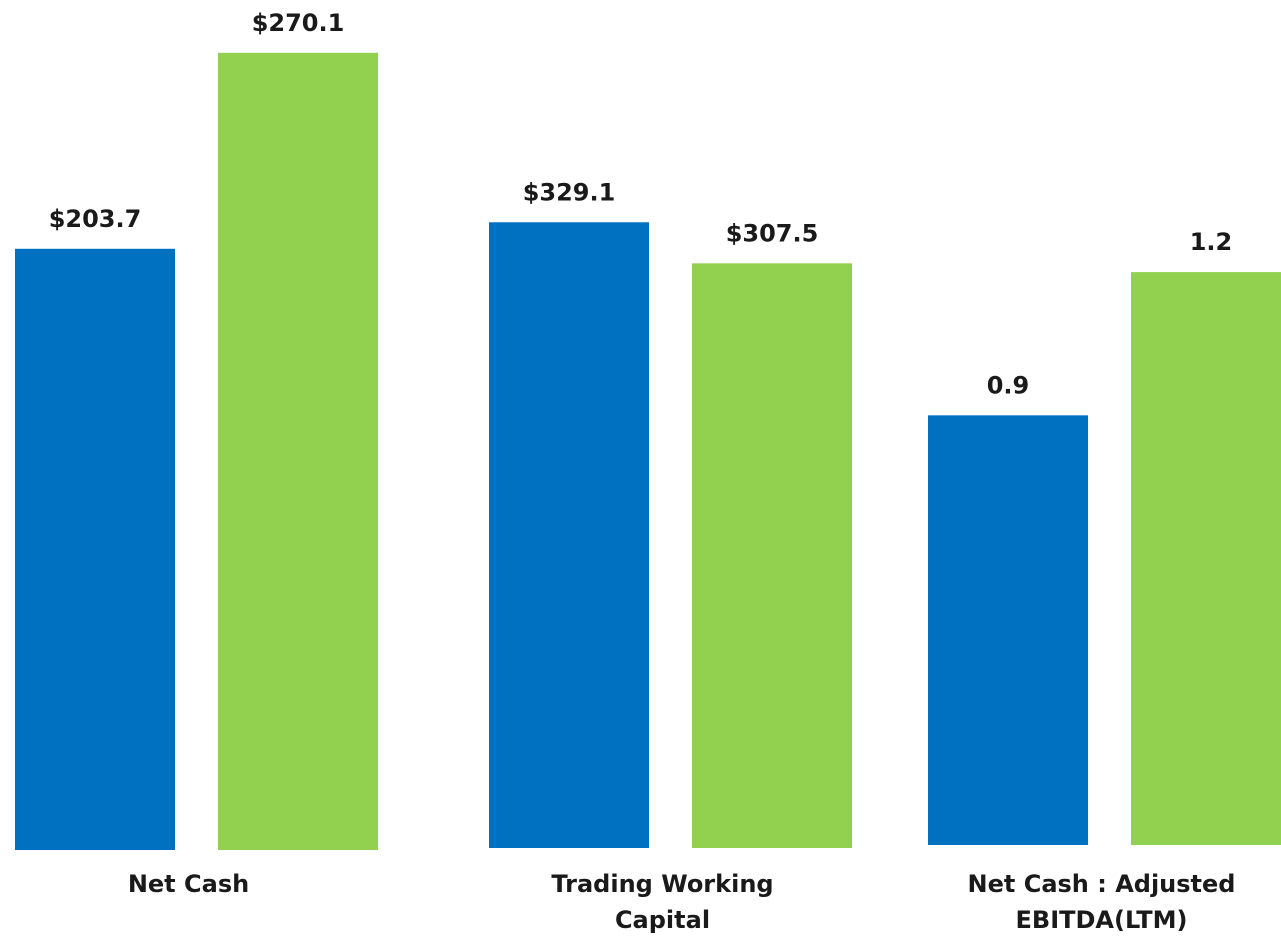 The image size is (1281, 938). What do you see at coordinates (662, 902) in the screenshot?
I see `category-label: Trading Working Capital` at bounding box center [662, 902].